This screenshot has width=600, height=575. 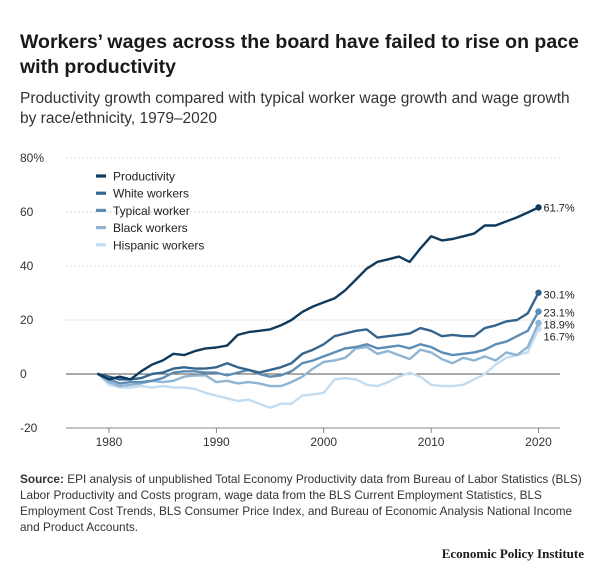 I want to click on y-tick-label: 40, so click(x=27, y=266).